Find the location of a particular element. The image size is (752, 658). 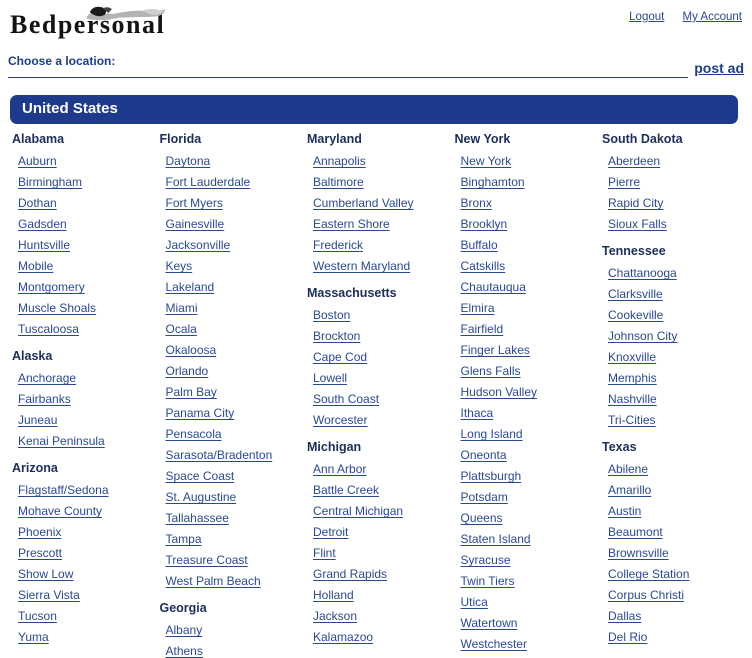

brand-logo: Bedpersonal is located at coordinates (88, 22).